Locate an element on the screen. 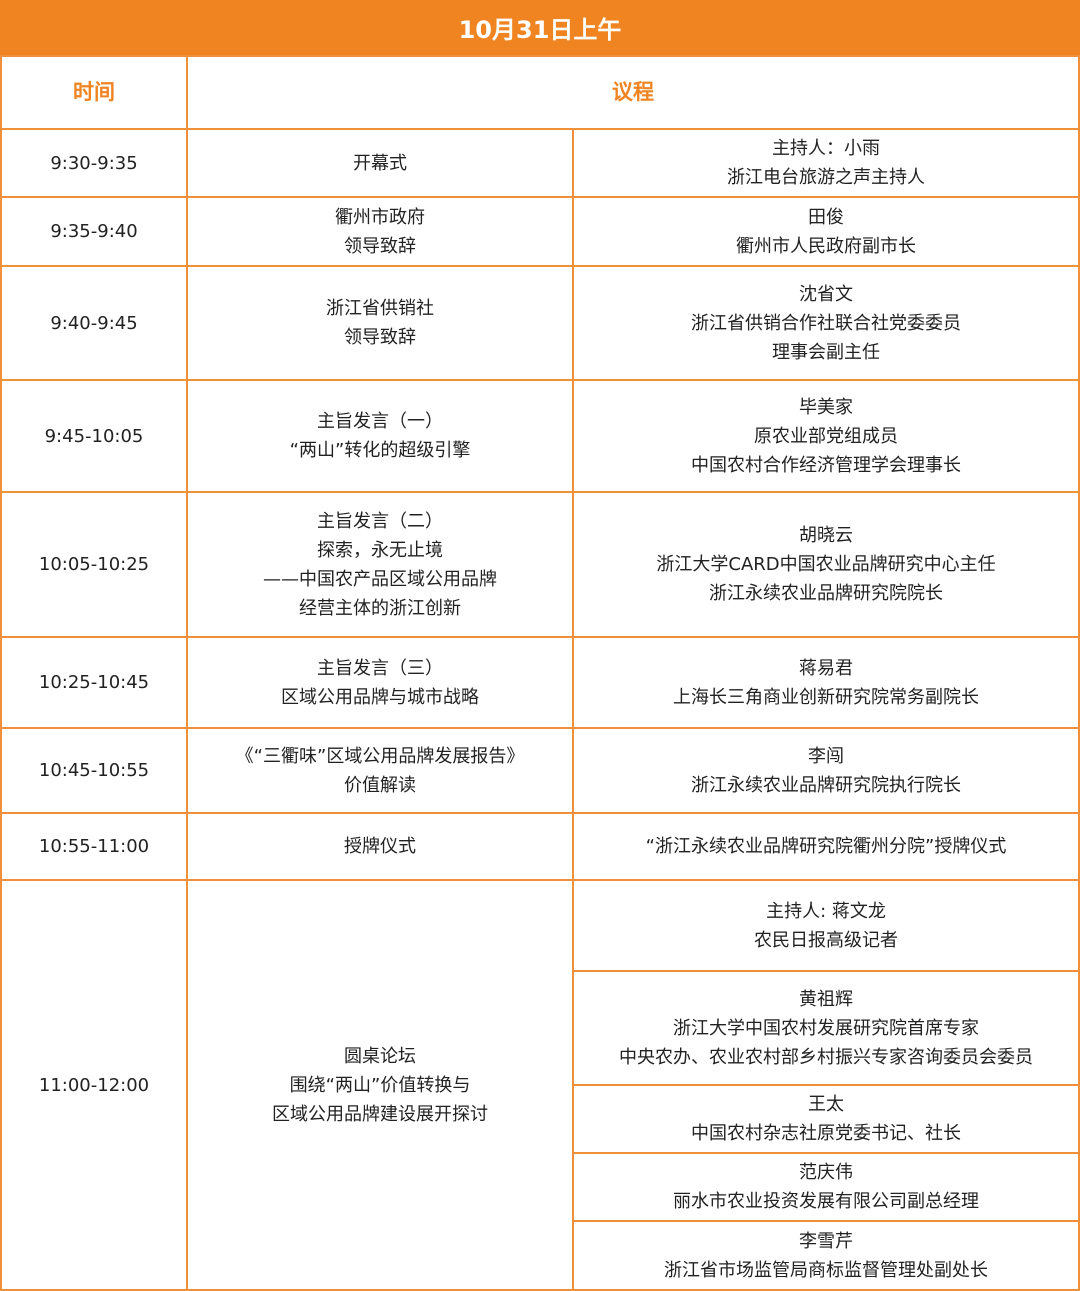 This screenshot has height=1291, width=1080. agenda-row: 10:55-11:00 授牌仪式 “浙江永续农业品牌研究院衢州分院”授牌仪式 is located at coordinates (540, 846).